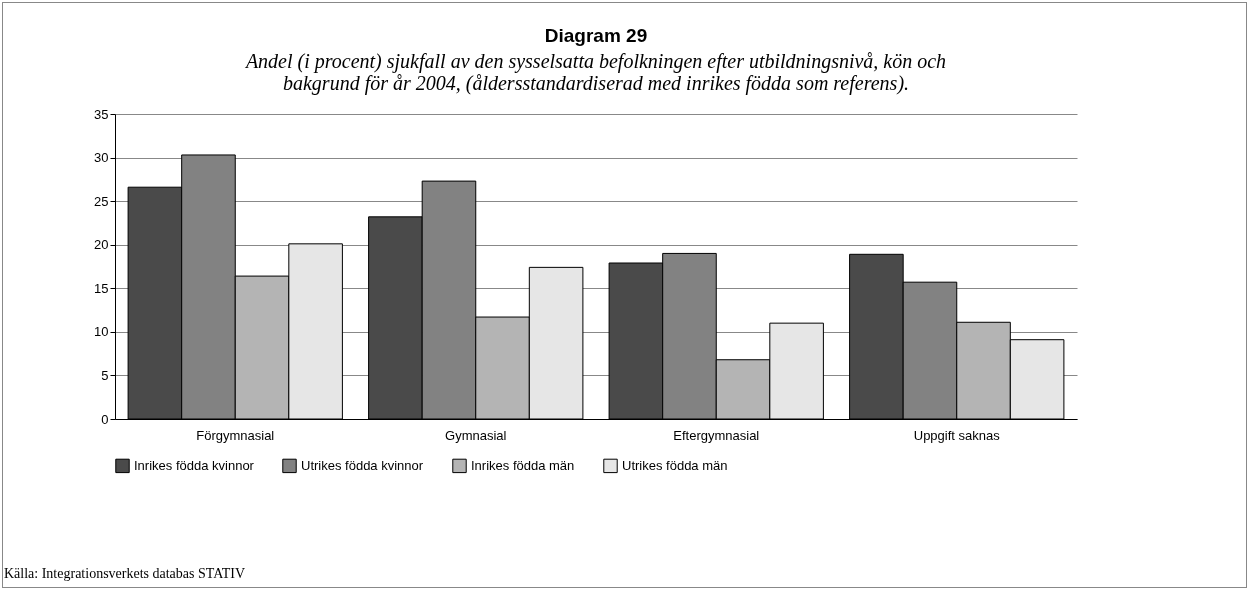  Describe the element at coordinates (235, 435) in the screenshot. I see `x-tick-label: Förgymnasial` at that location.